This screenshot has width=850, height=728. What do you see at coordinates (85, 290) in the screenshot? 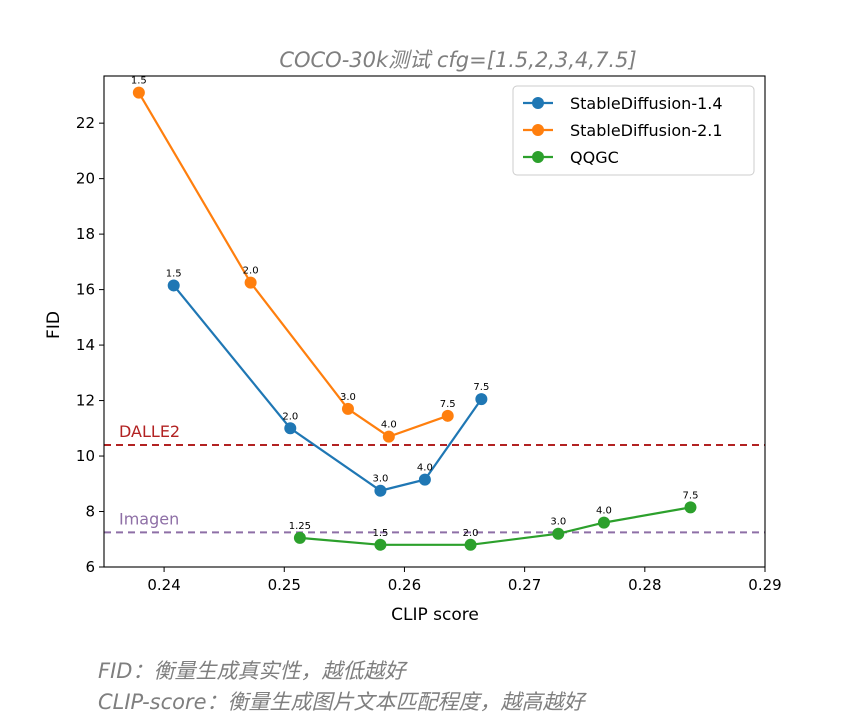
I see `y-tick-label: 16` at bounding box center [85, 290].